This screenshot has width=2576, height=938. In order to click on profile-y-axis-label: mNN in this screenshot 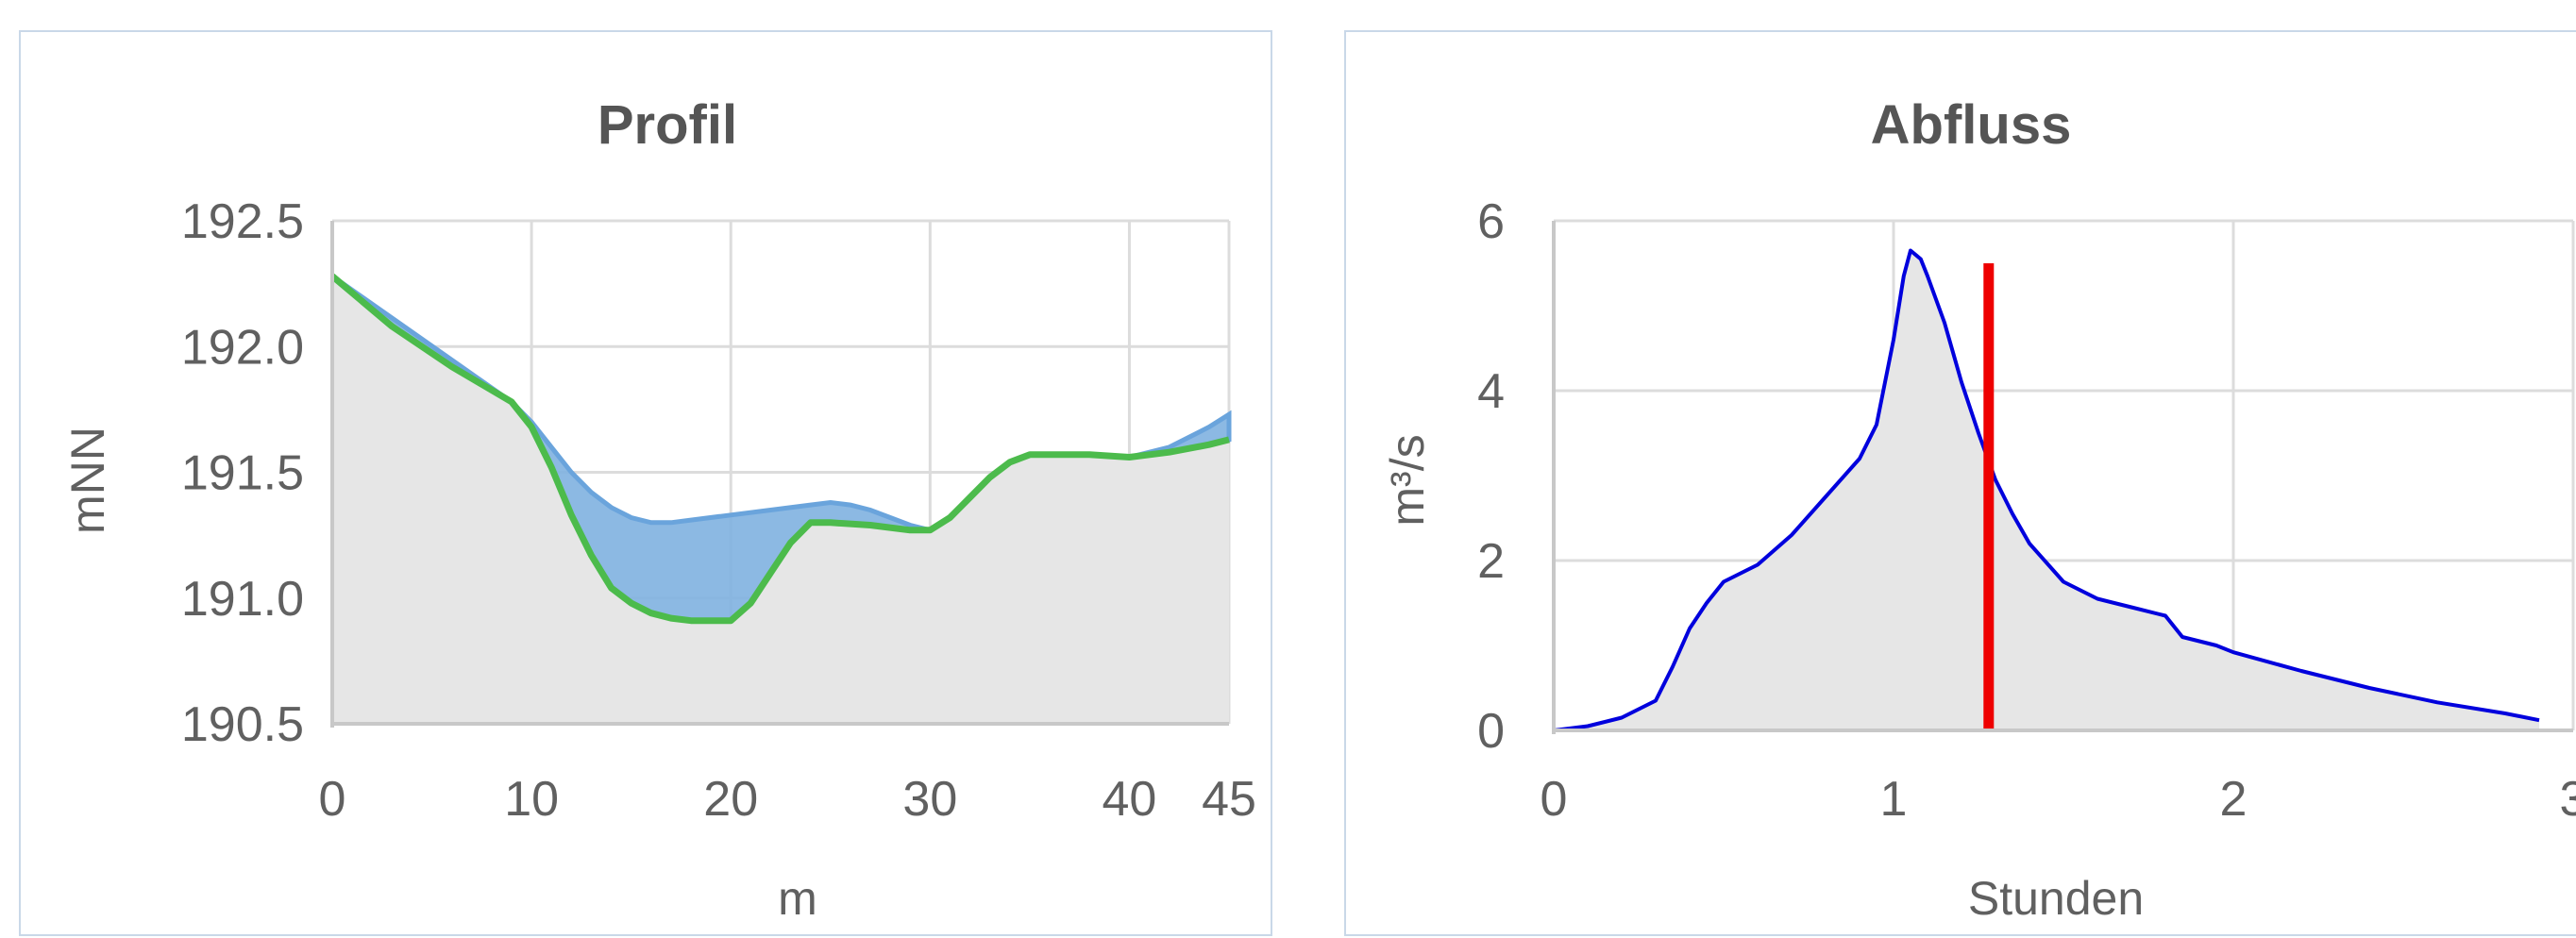, I will do `click(87, 480)`.